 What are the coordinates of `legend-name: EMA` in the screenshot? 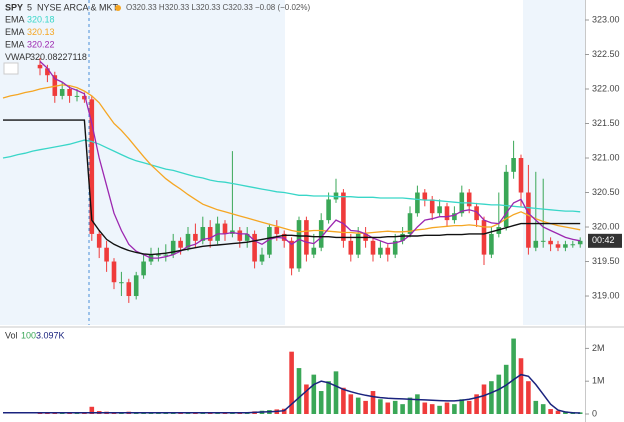 It's located at (15, 44).